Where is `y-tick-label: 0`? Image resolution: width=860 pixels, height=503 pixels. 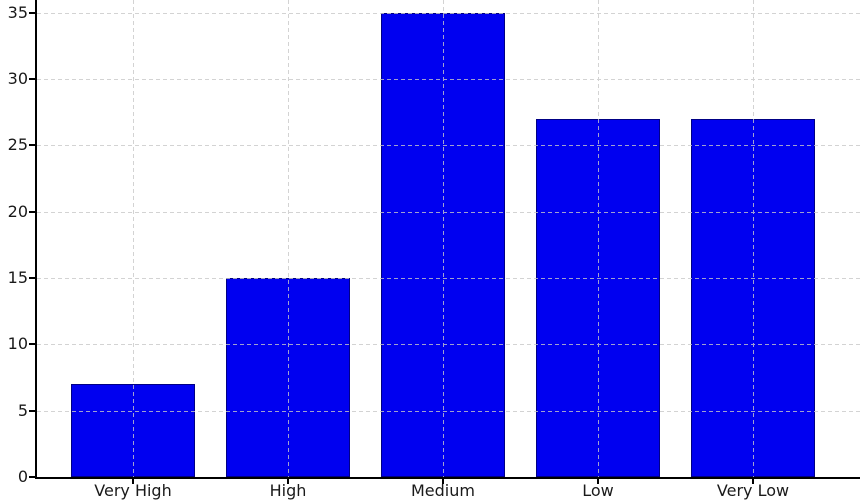 y-tick-label: 0 is located at coordinates (22, 476).